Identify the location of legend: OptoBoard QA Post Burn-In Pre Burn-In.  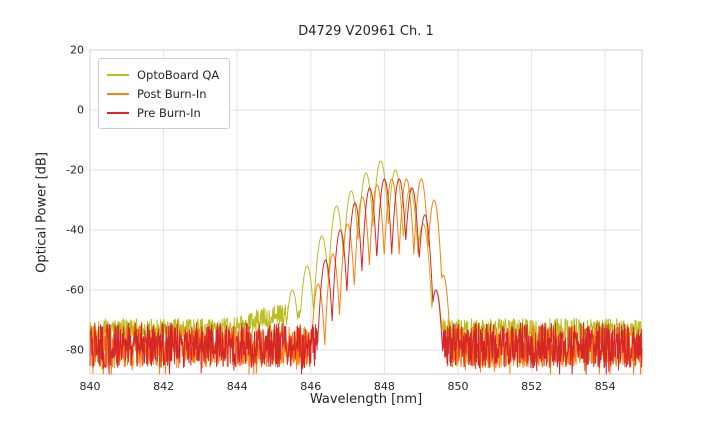
(164, 93).